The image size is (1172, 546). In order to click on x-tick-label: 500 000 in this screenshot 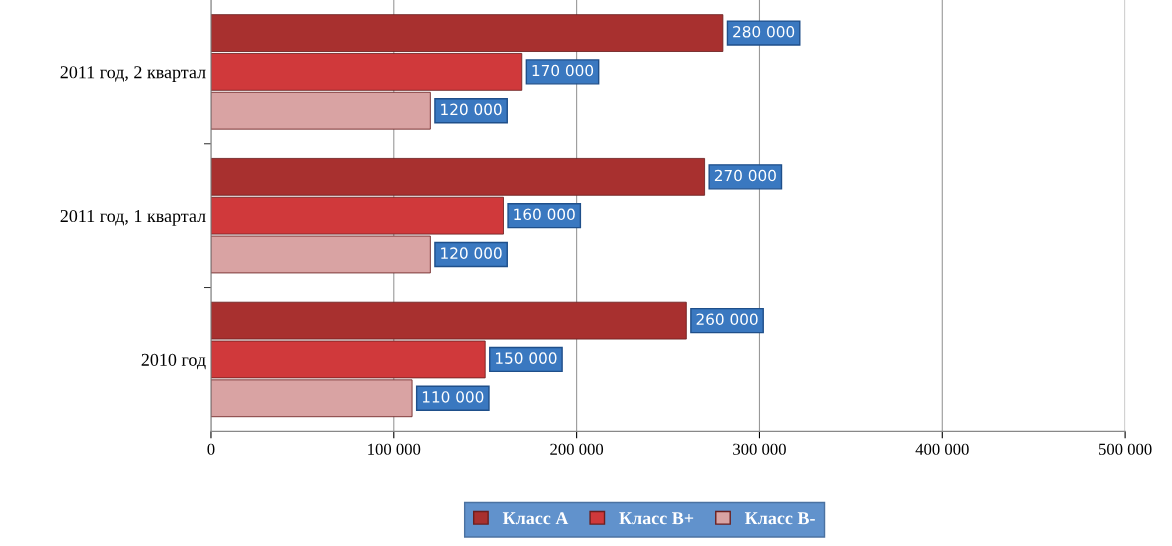, I will do `click(1125, 449)`.